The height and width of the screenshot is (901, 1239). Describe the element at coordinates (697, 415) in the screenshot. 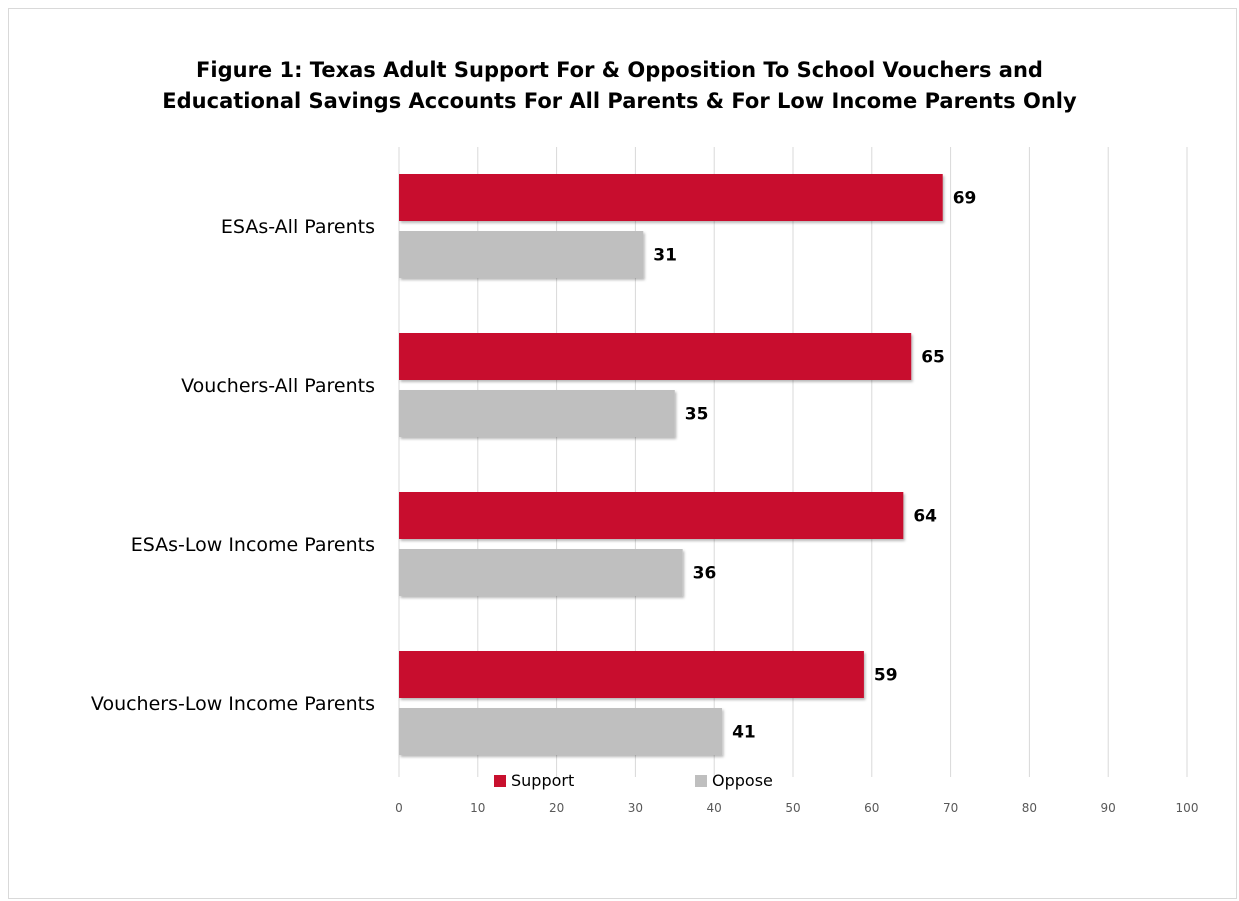

I see `data-label: 35` at that location.